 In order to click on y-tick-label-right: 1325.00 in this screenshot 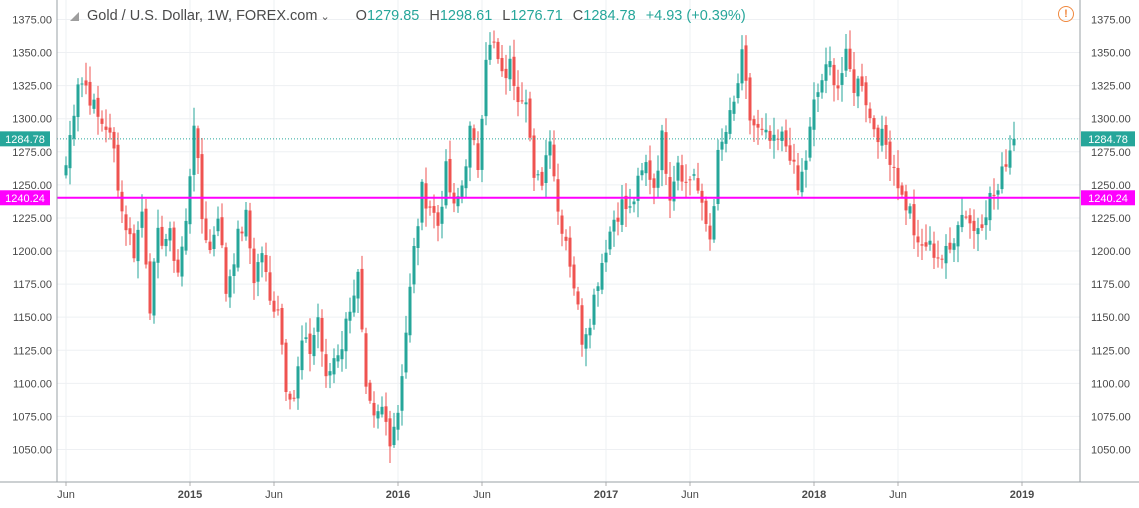, I will do `click(1111, 87)`.